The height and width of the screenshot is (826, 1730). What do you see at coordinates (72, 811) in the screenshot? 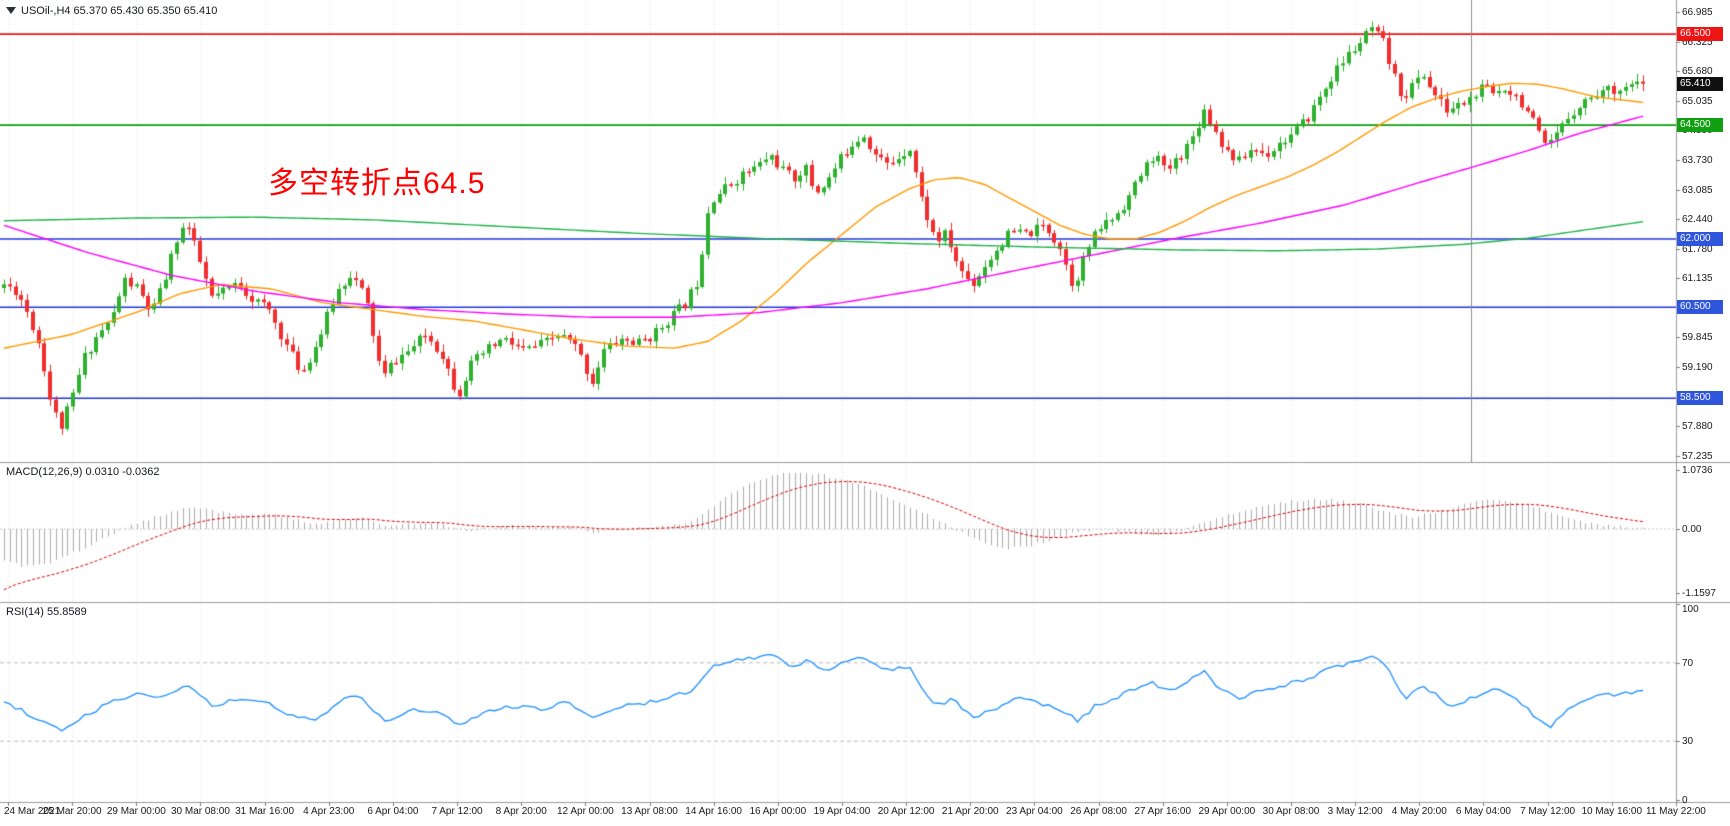
I see `time-axis-label: 25 Mar 20:00` at bounding box center [72, 811].